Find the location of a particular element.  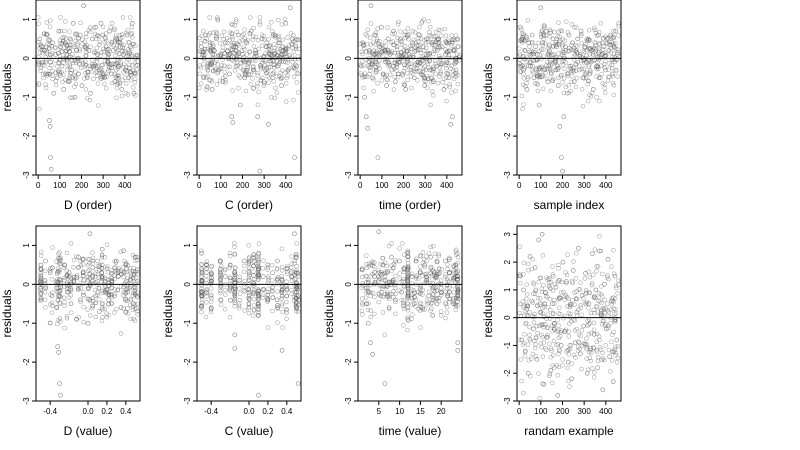

x-tick-label: 0.2 is located at coordinates (268, 411).